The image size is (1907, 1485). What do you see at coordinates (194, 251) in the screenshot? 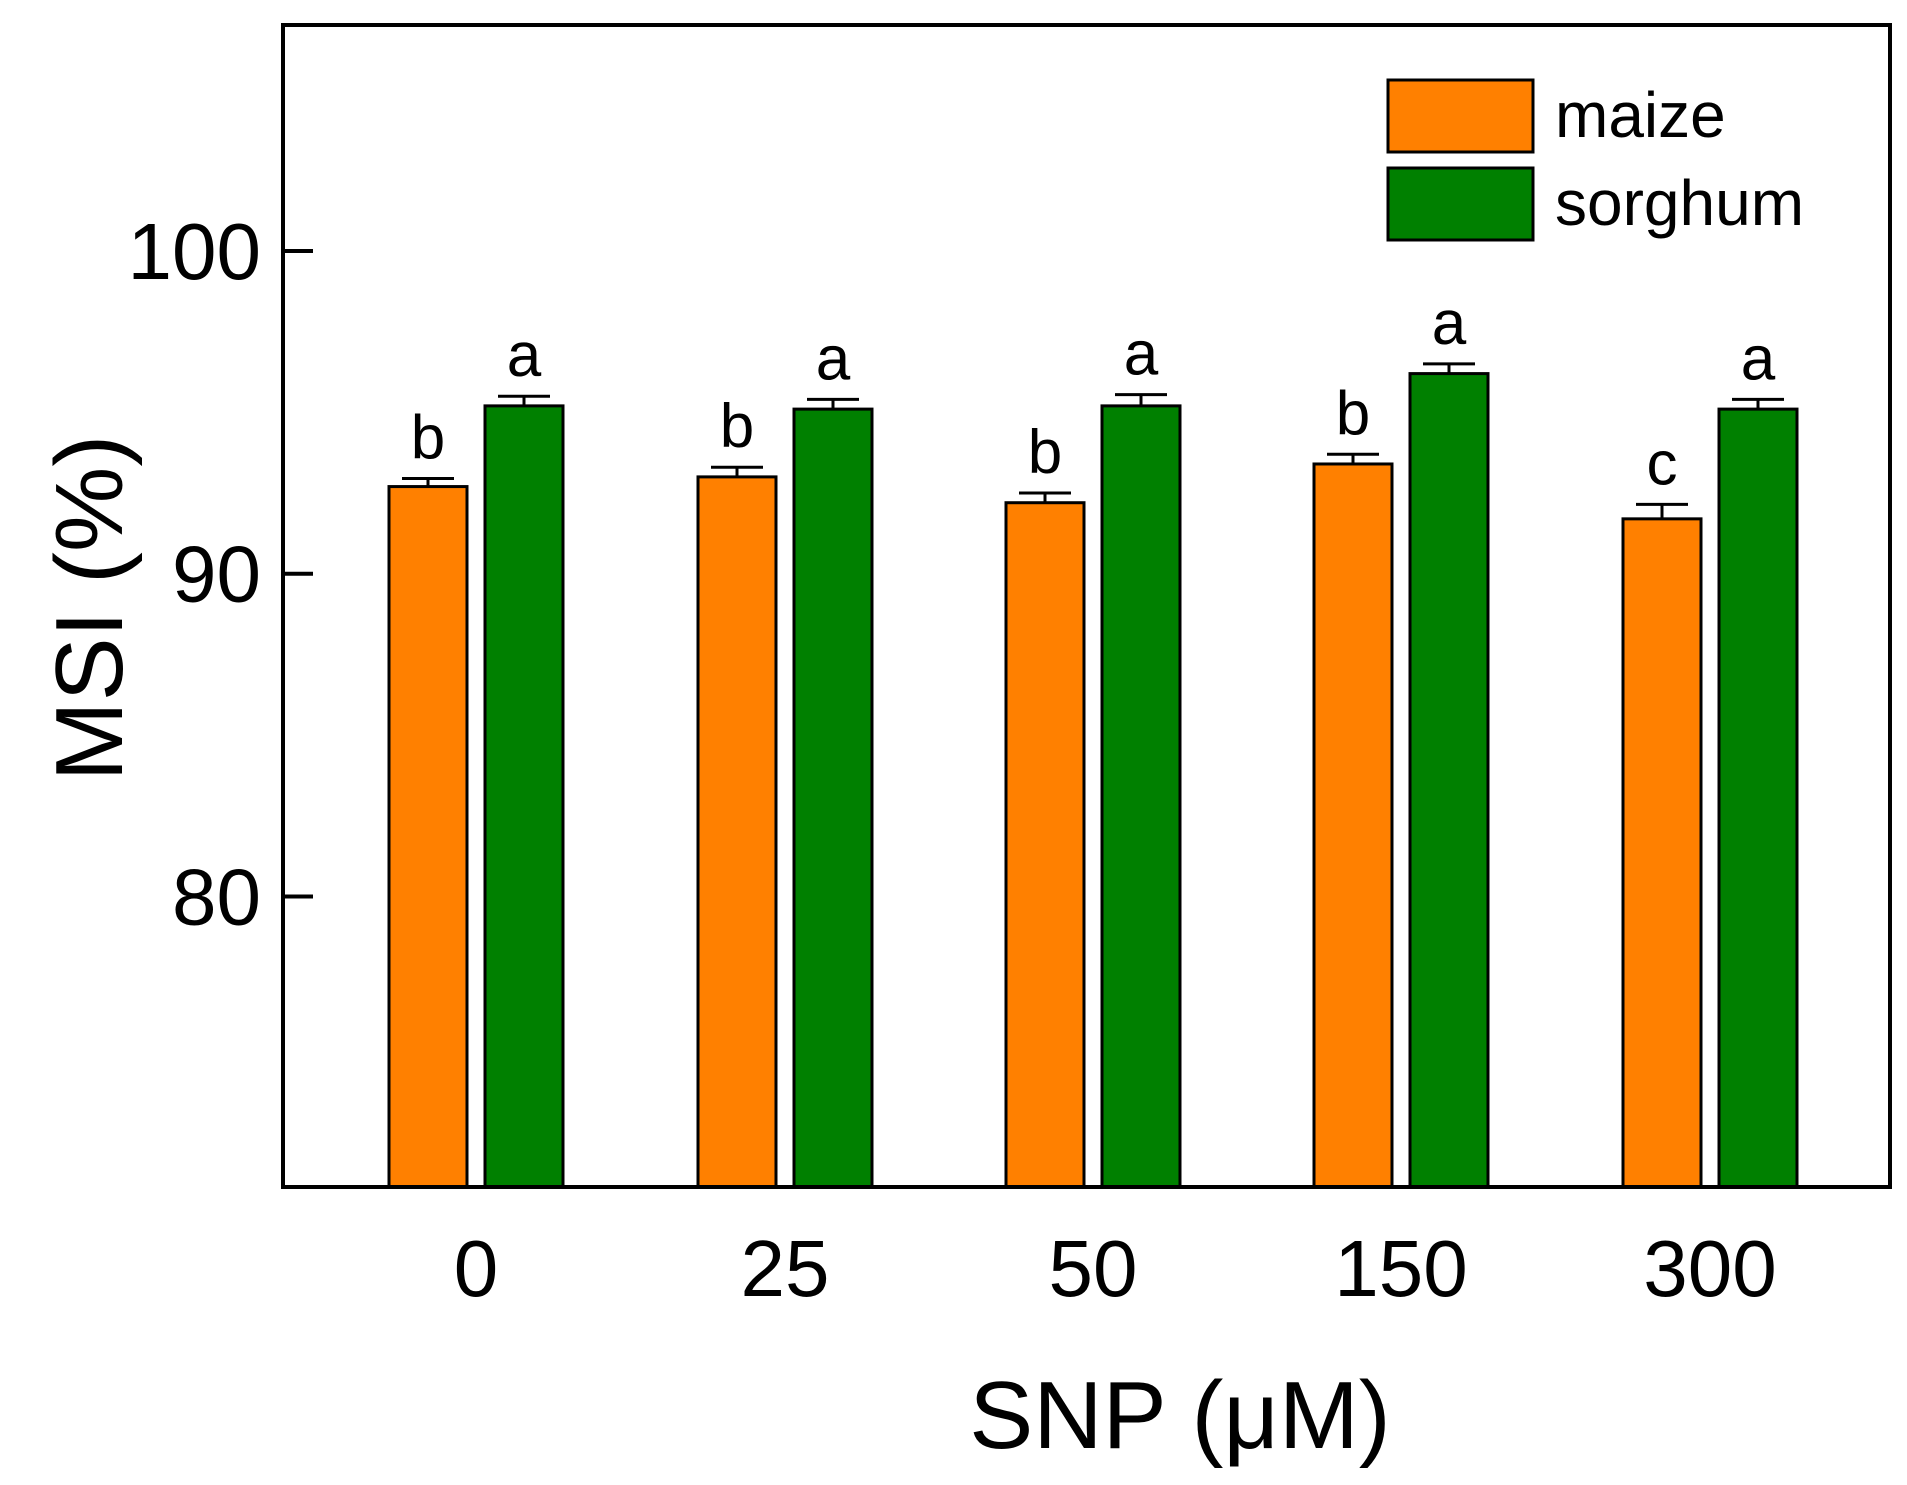
I see `y-tick-label: 100` at bounding box center [194, 251].